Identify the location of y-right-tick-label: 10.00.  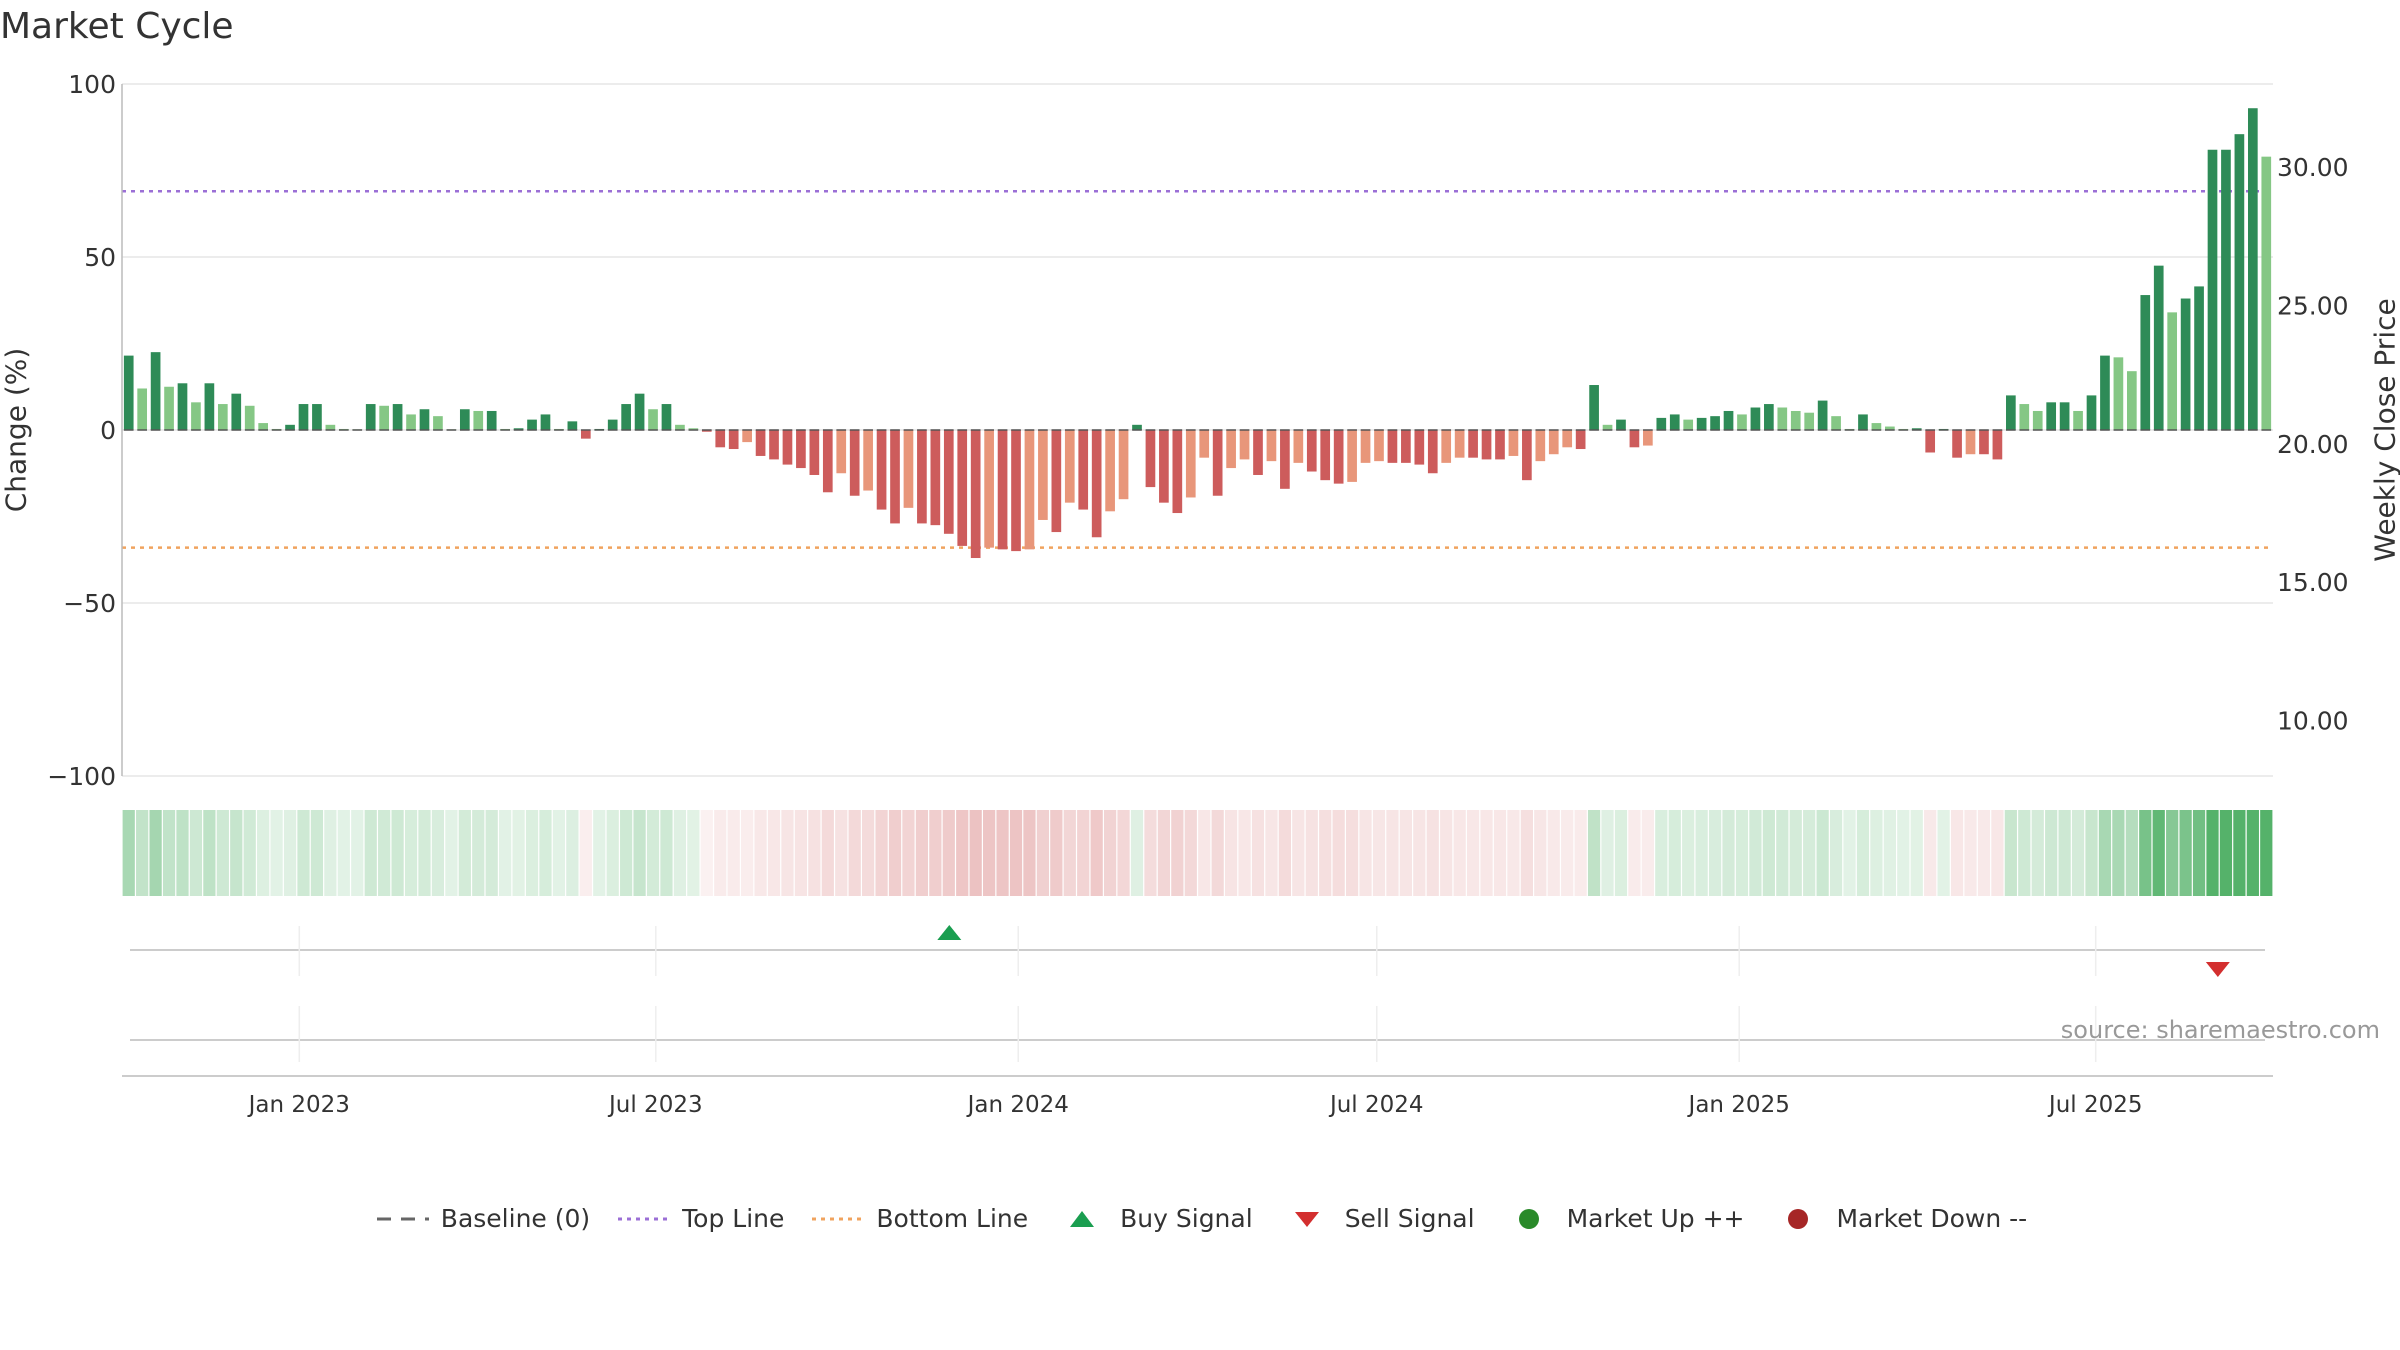
(2313, 721).